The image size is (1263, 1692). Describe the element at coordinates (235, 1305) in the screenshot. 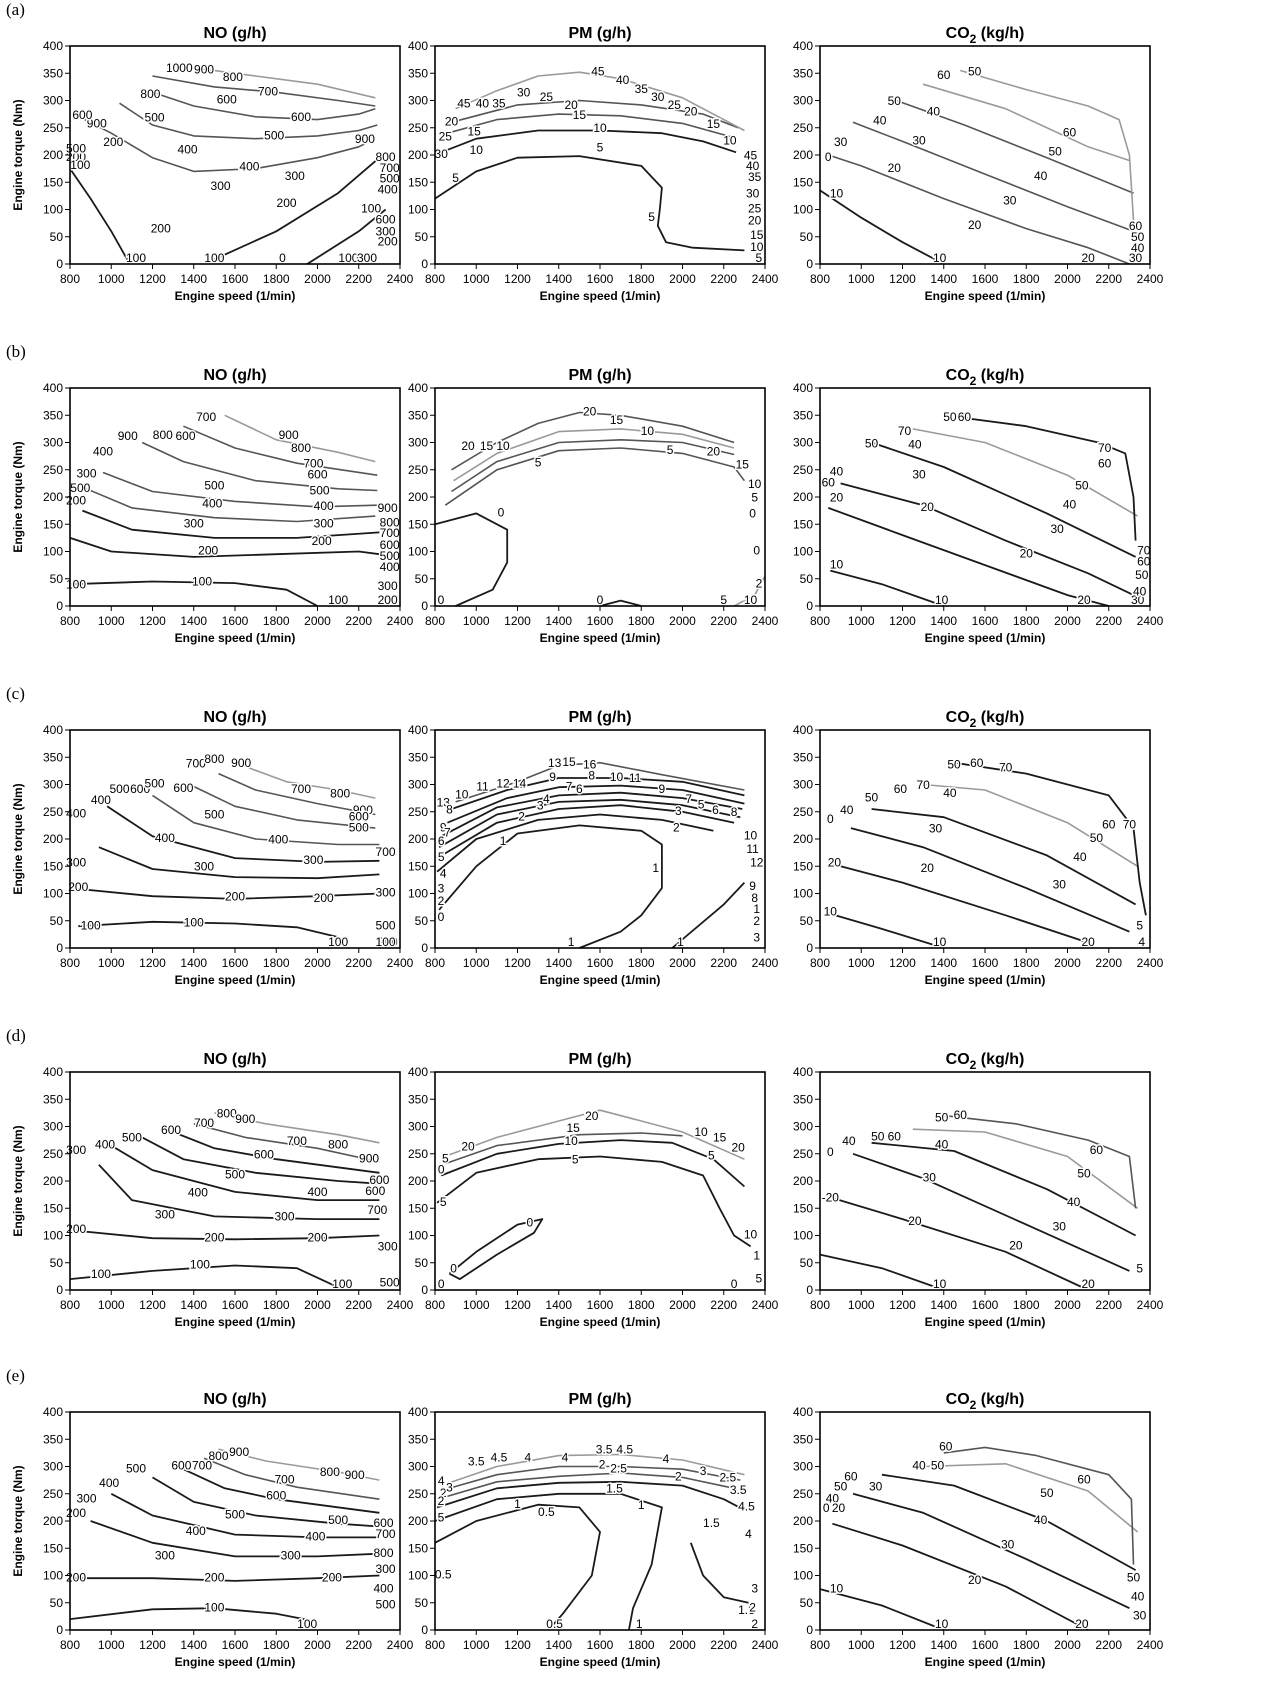

I see `x-tick-label: 1600` at that location.